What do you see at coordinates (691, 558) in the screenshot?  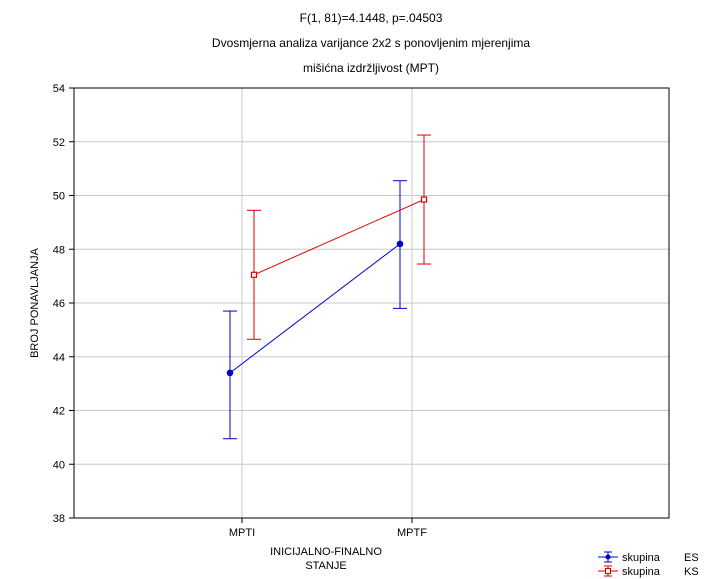 I see `legend-series-name: ES` at bounding box center [691, 558].